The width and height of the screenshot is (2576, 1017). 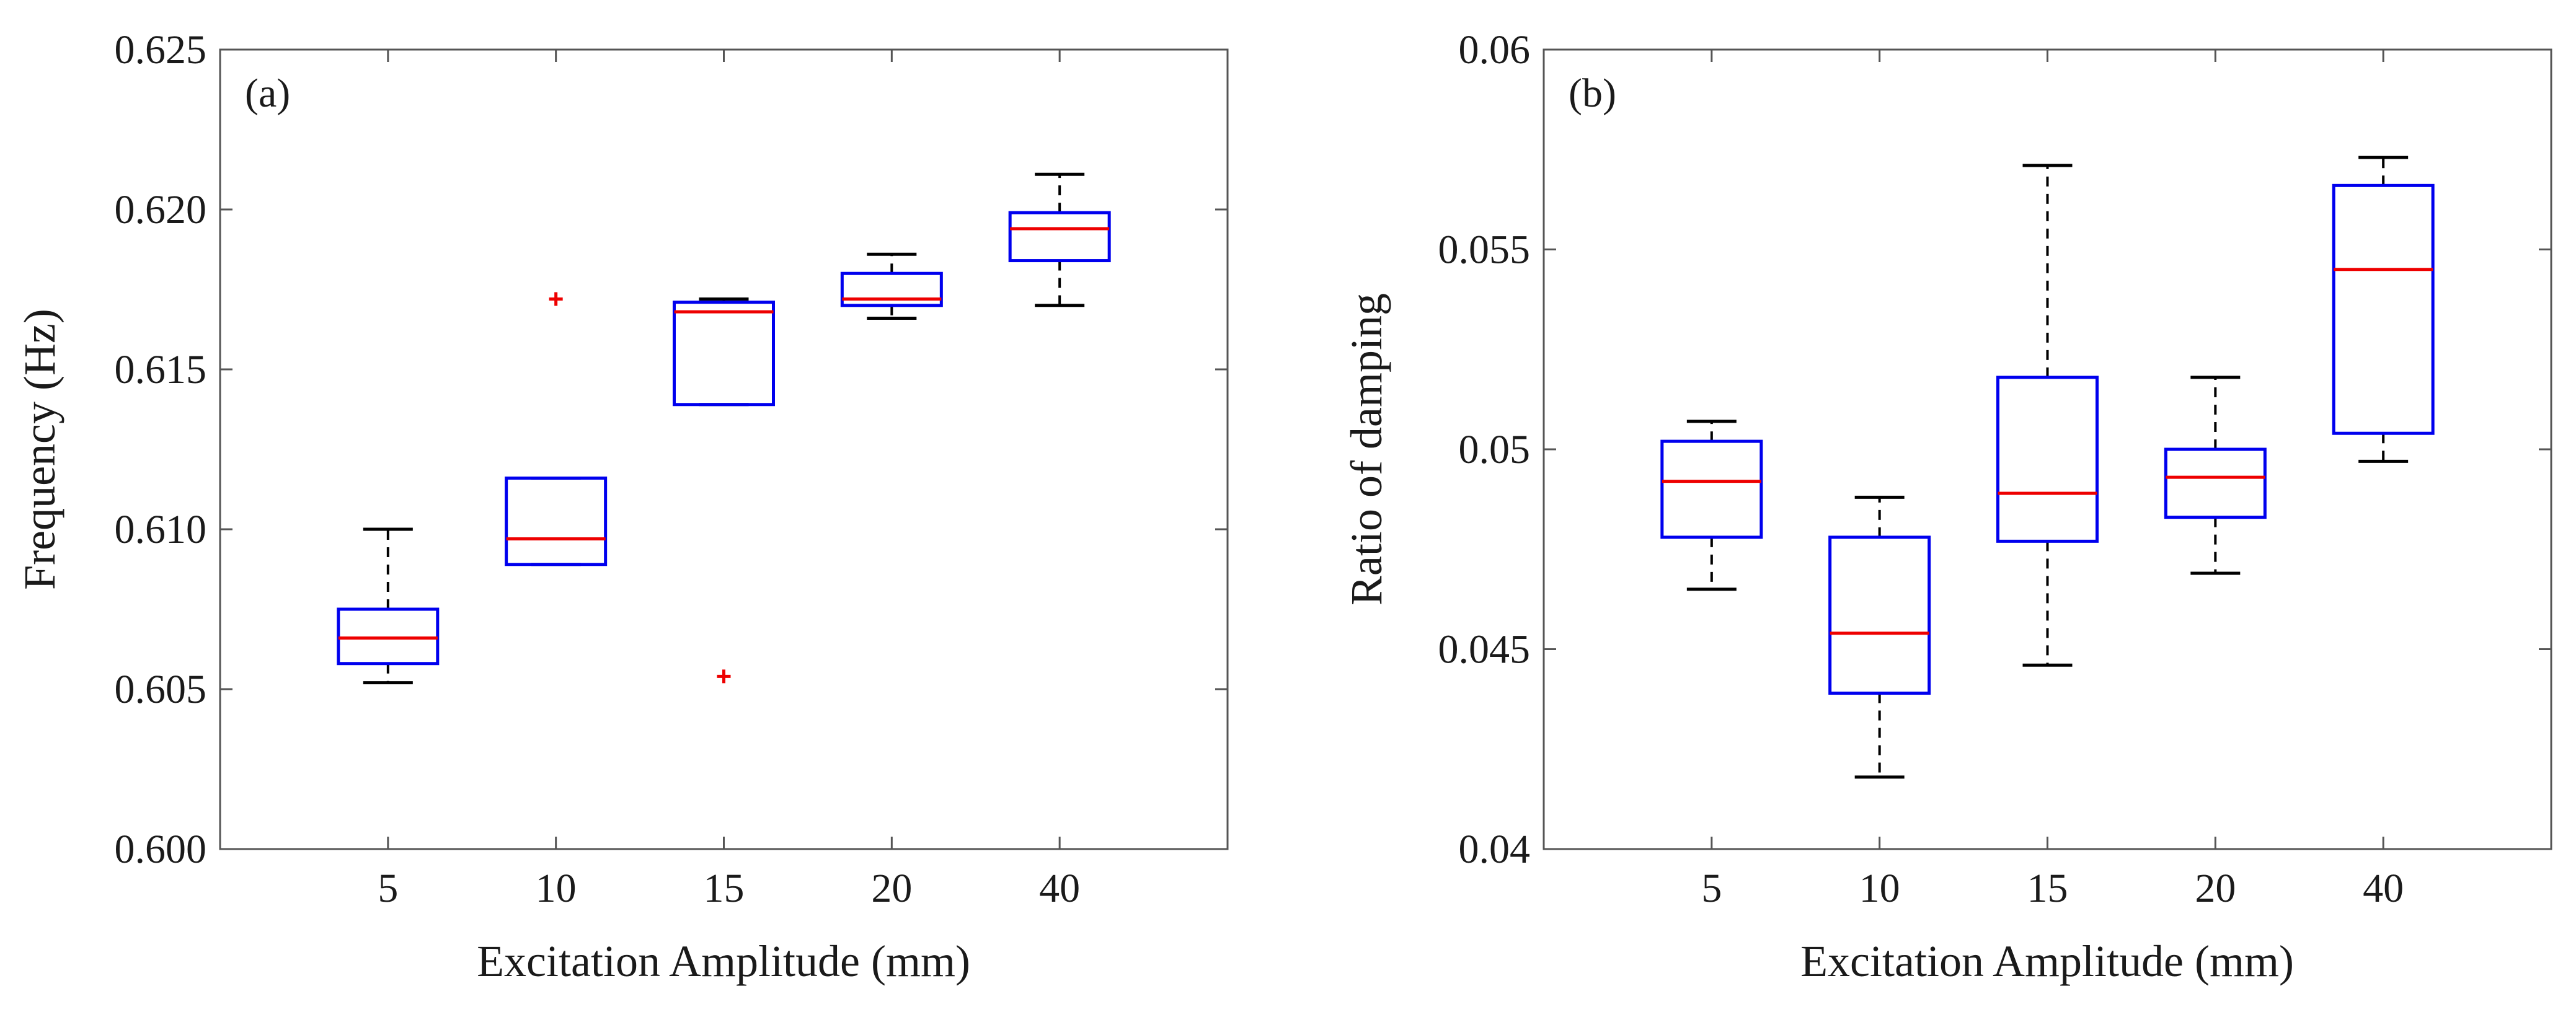 I want to click on panel-b-y-axis-label: Ratio of damping, so click(x=1366, y=449).